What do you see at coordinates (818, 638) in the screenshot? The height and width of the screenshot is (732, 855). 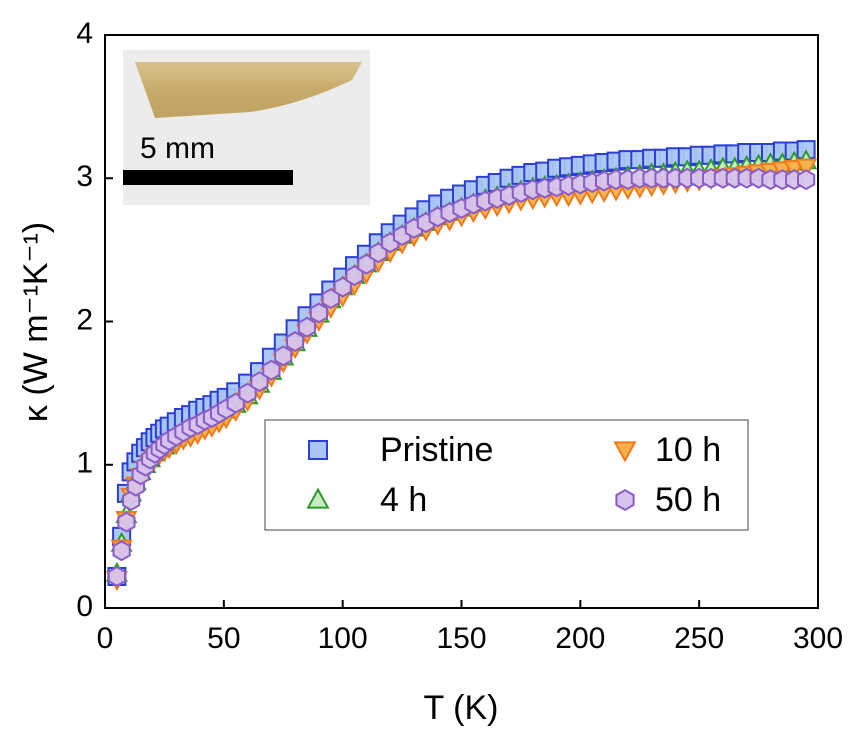 I see `x-tick-label: 300` at bounding box center [818, 638].